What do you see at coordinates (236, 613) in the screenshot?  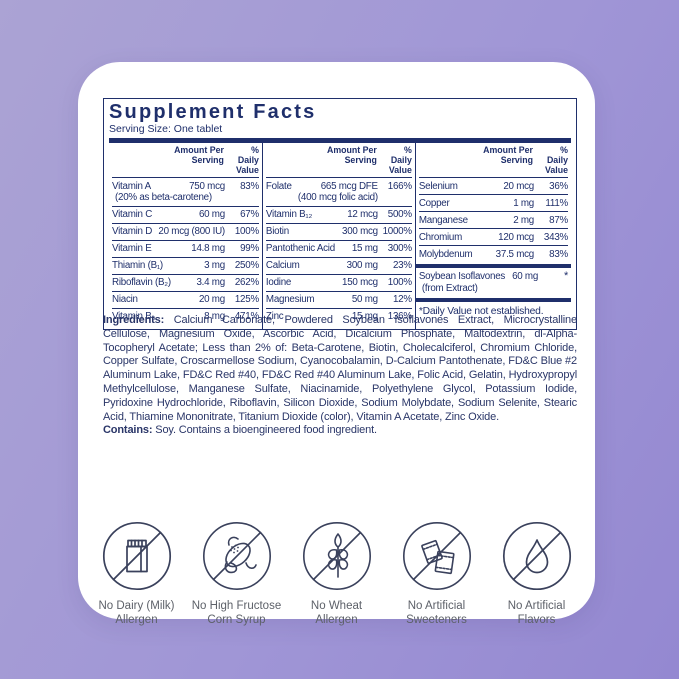 I see `badge-label: No High Fructose Corn Syrup` at bounding box center [236, 613].